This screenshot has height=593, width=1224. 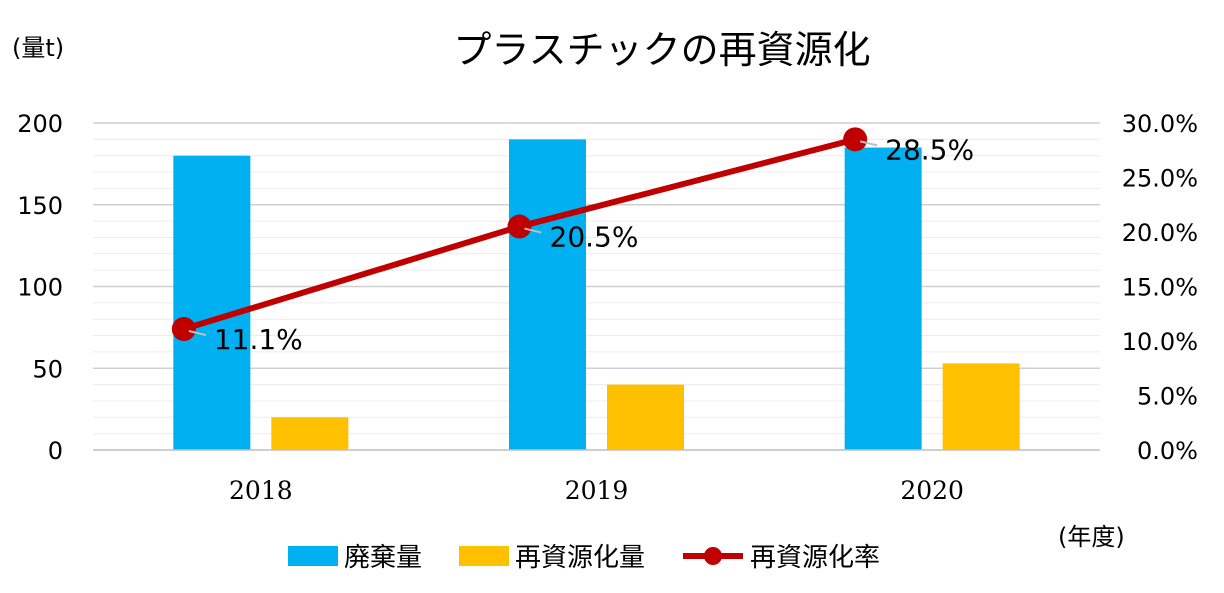 I want to click on legend-swatch-rate-marker, so click(x=713, y=556).